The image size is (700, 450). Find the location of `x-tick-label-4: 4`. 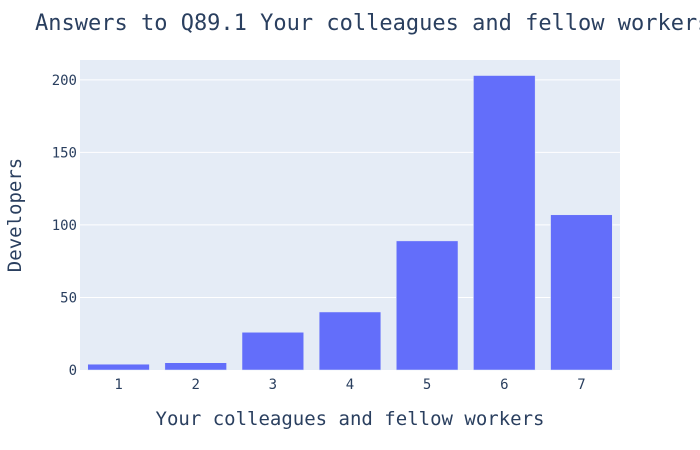

x-tick-label-4: 4 is located at coordinates (350, 385).